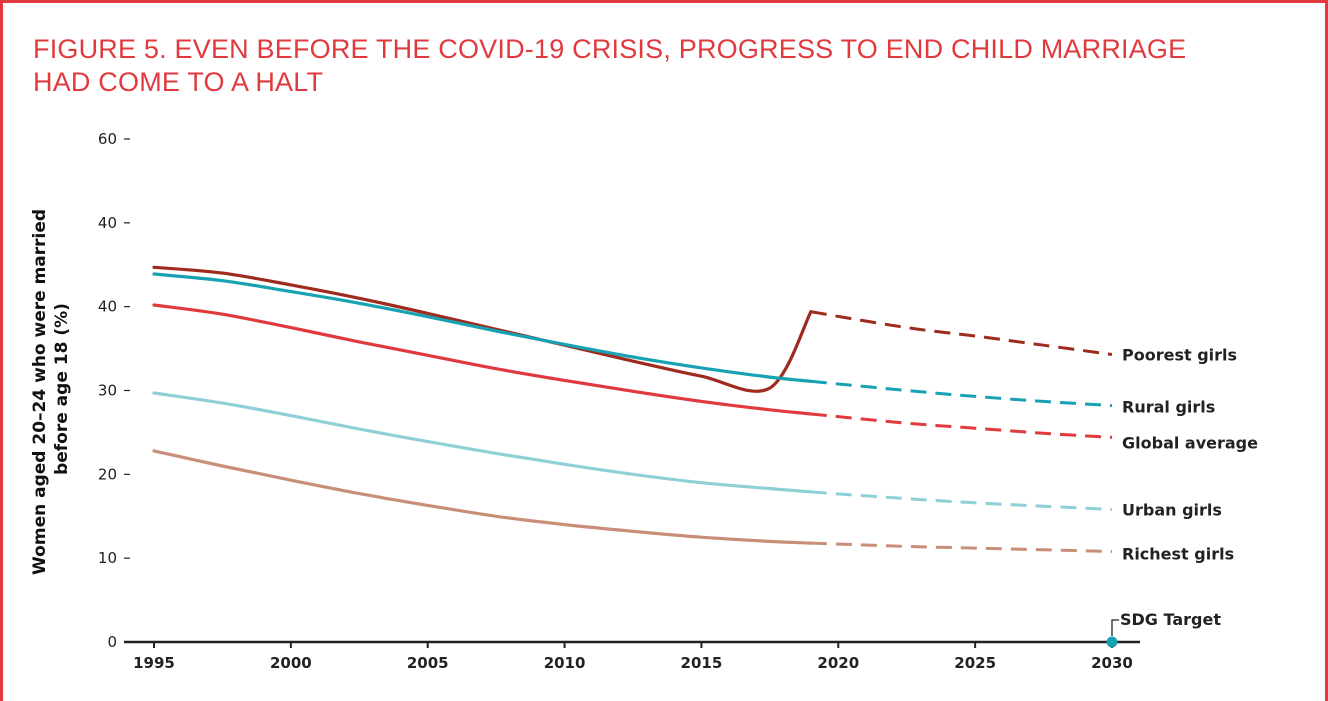  Describe the element at coordinates (565, 663) in the screenshot. I see `x-tick-label: 2010` at that location.